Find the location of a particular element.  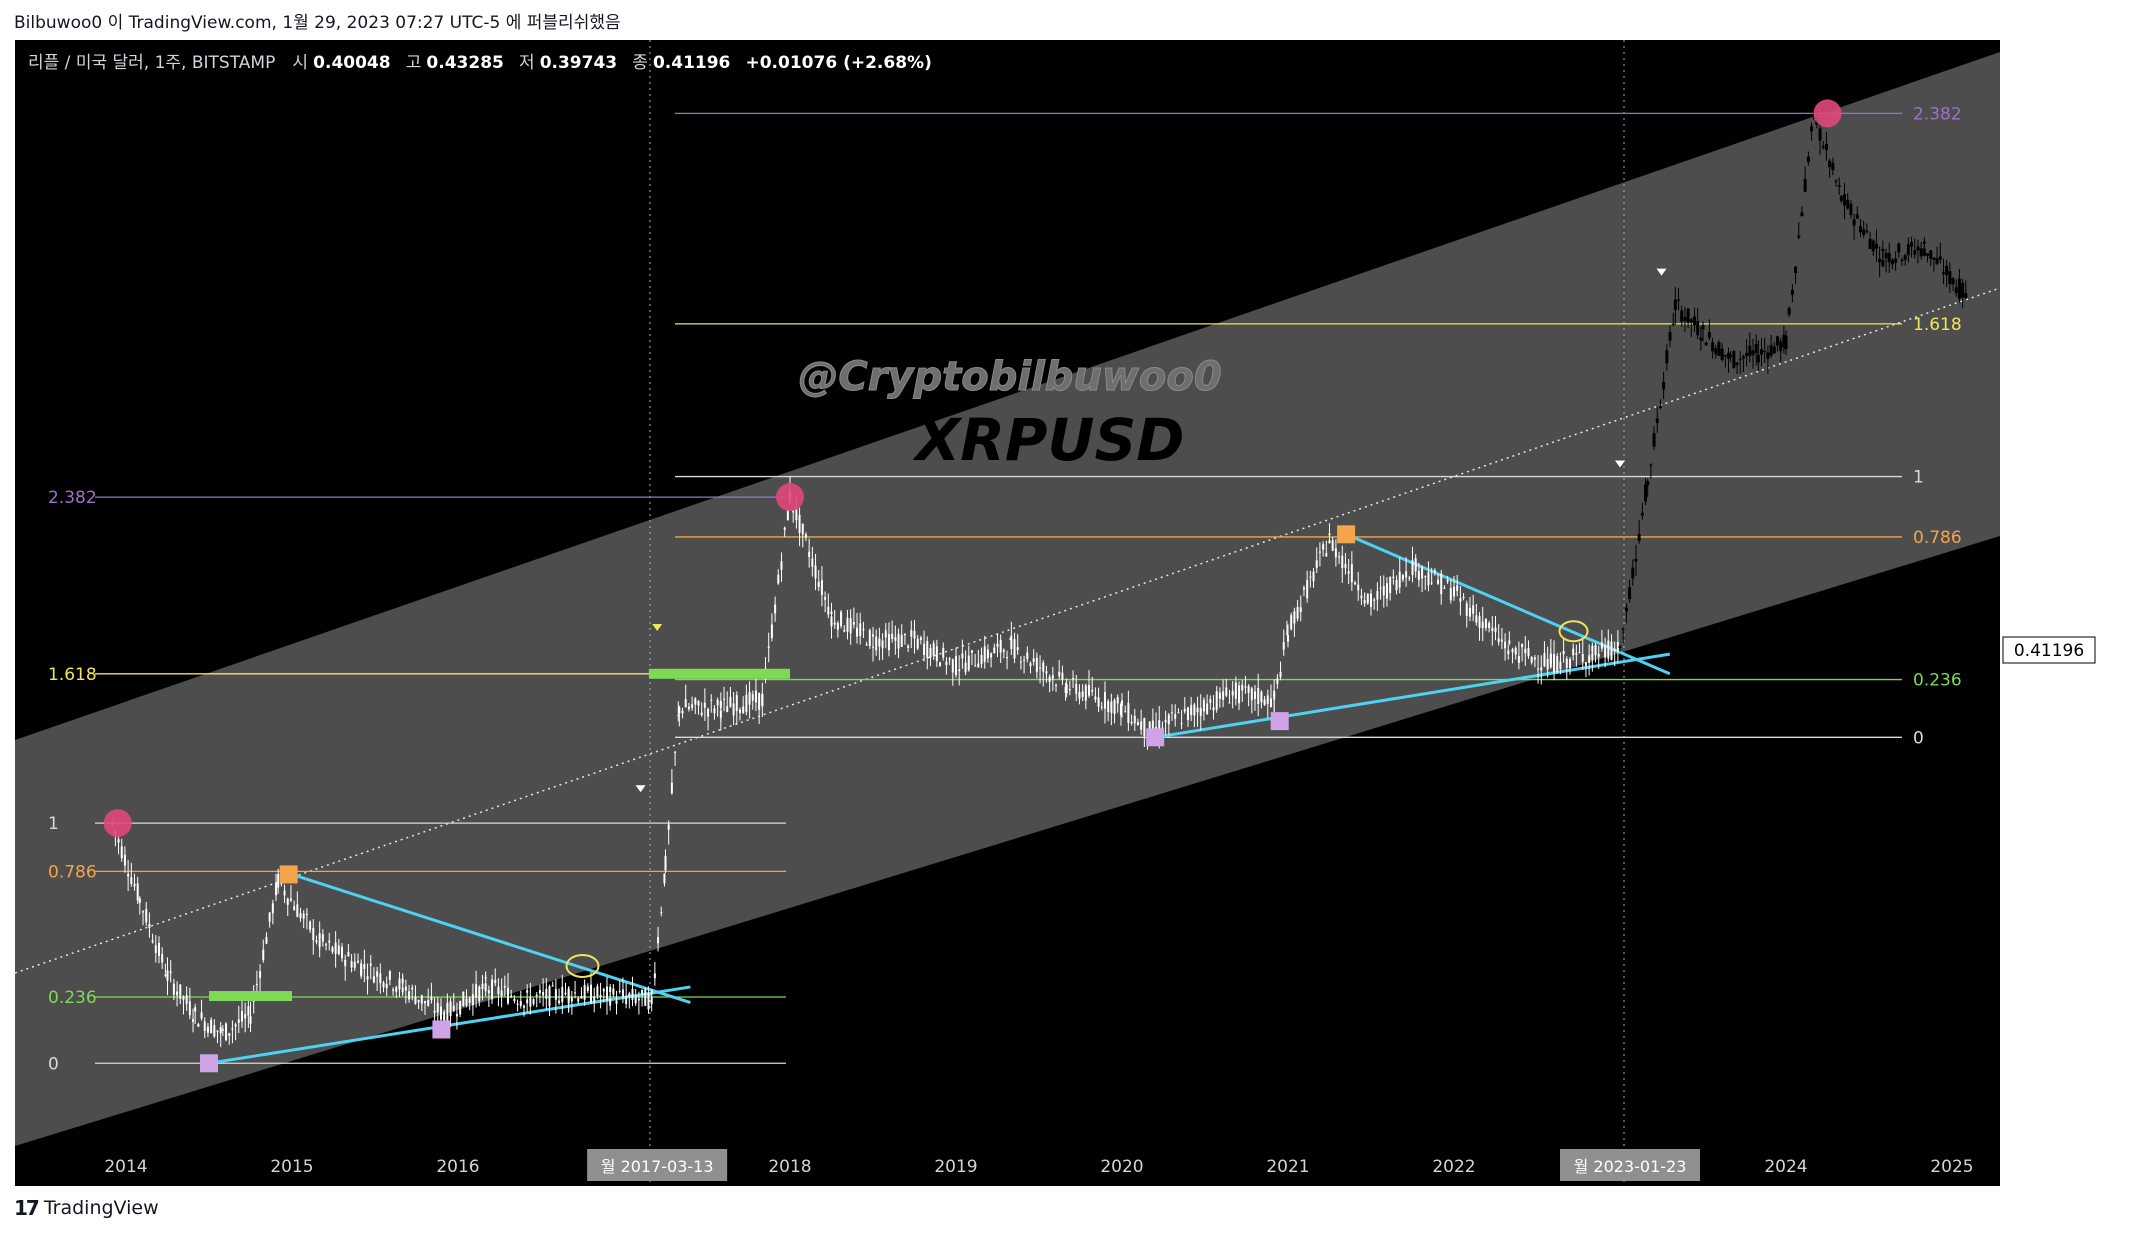

peak-marker is located at coordinates (1827, 113).